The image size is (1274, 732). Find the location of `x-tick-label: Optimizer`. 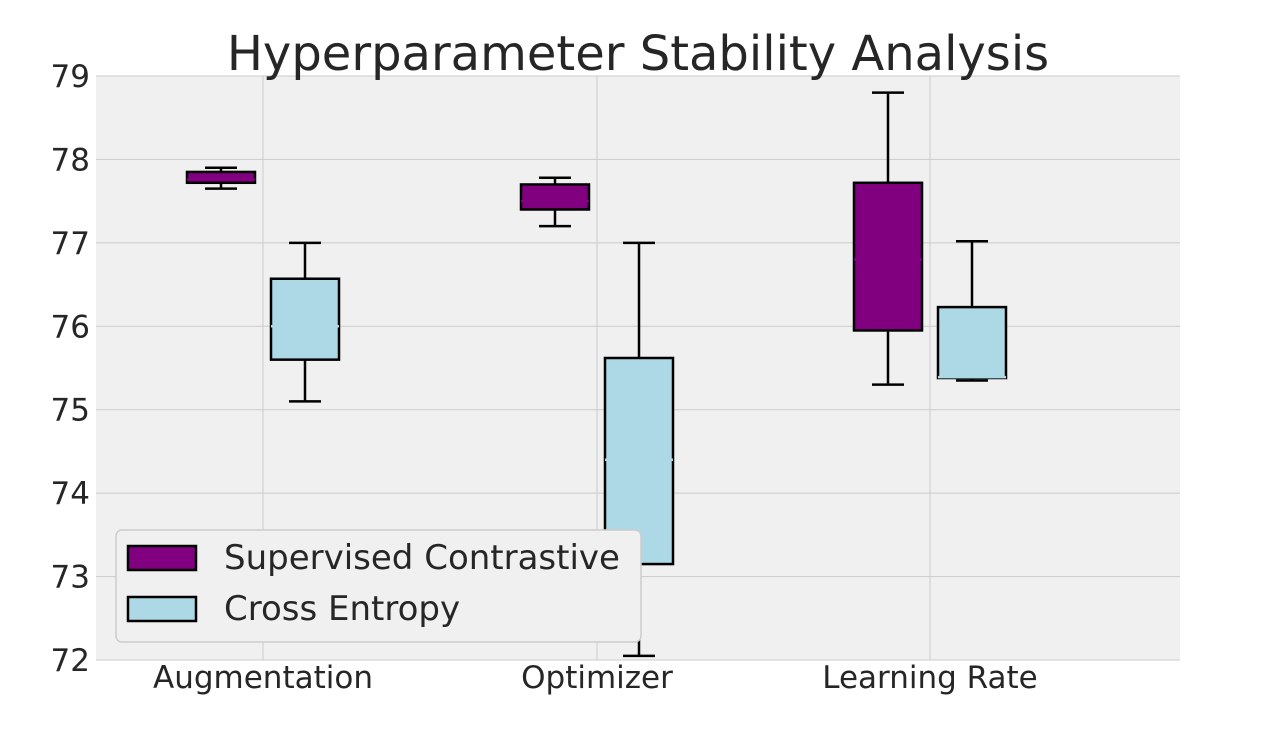

x-tick-label: Optimizer is located at coordinates (597, 678).